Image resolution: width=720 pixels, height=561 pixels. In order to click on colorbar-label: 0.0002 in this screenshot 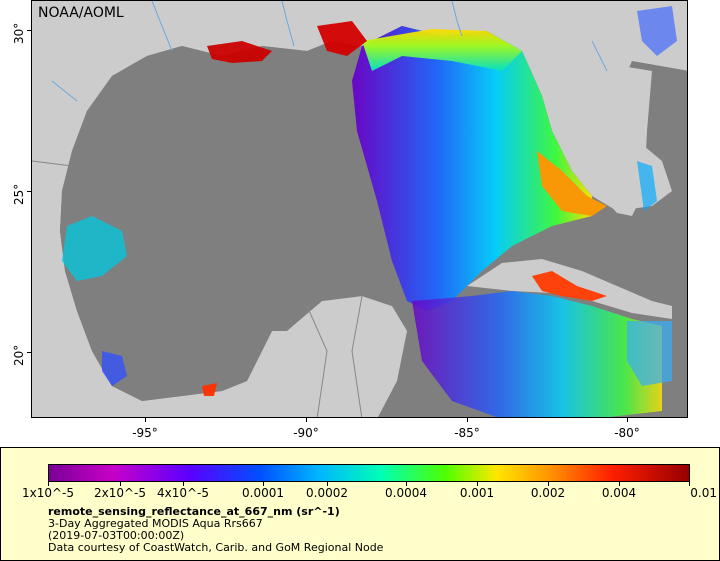, I will do `click(327, 493)`.